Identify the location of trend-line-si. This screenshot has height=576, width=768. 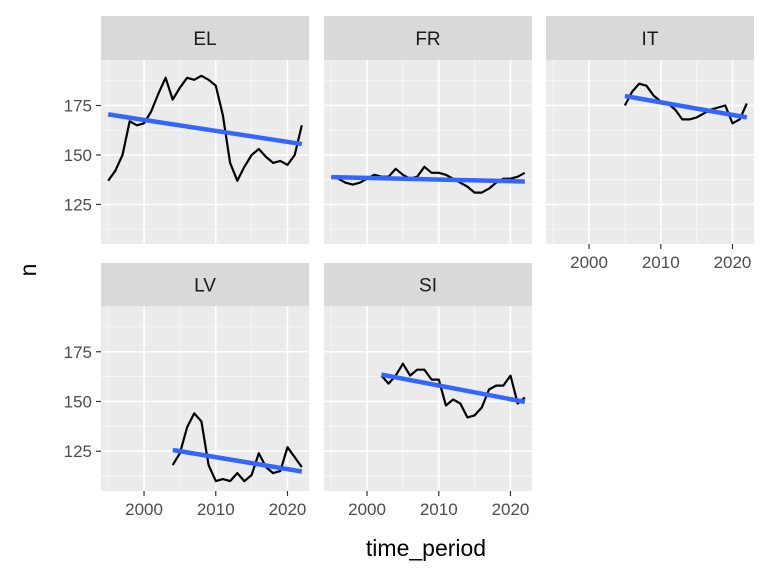
(453, 388).